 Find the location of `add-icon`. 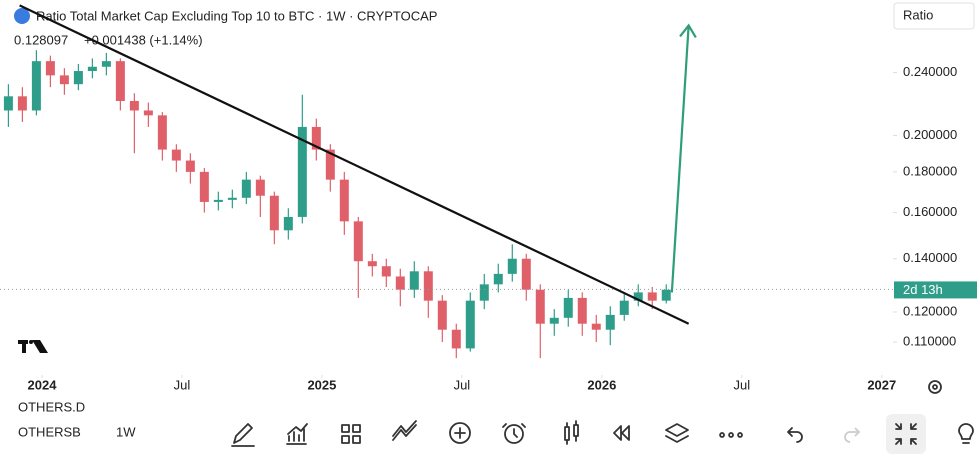

add-icon is located at coordinates (460, 433).